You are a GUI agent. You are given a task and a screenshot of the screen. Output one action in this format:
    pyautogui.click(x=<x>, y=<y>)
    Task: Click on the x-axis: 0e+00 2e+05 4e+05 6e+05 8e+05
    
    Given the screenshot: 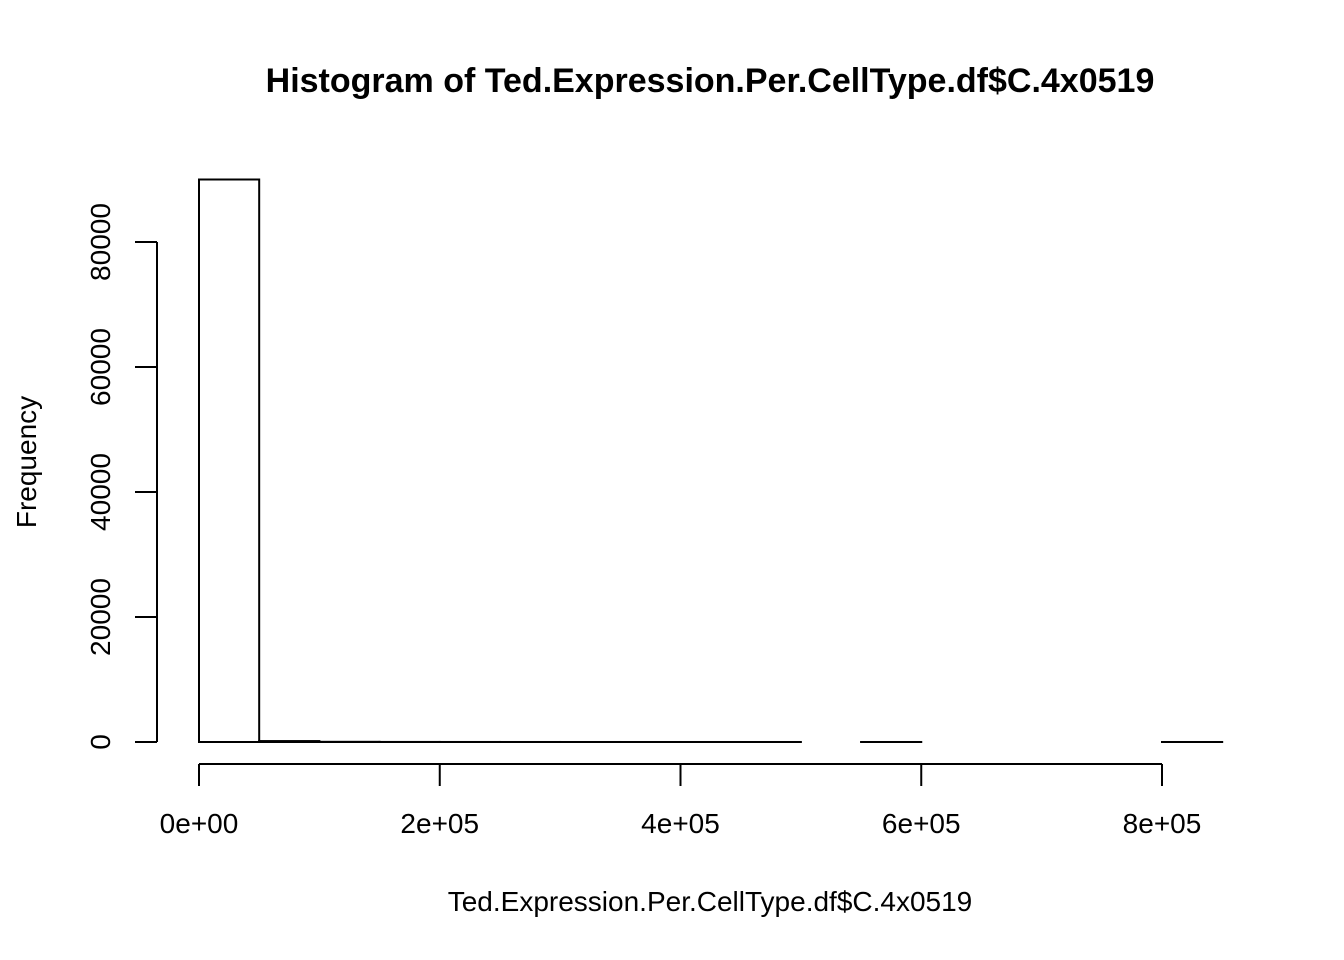 What is the action you would take?
    pyautogui.click(x=681, y=801)
    